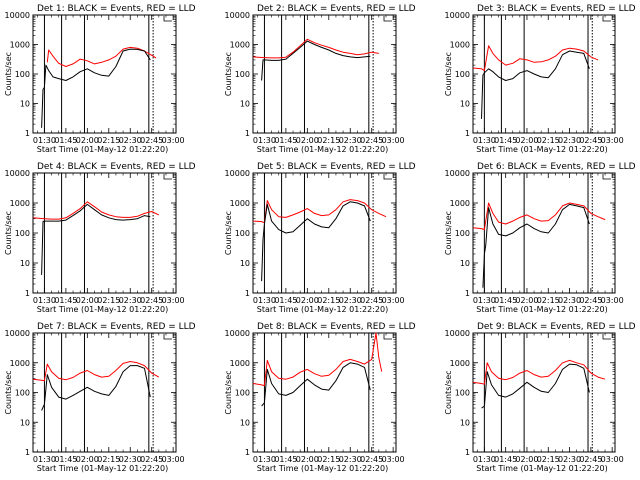  What do you see at coordinates (556, 167) in the screenshot?
I see `panel-title: Det 6: BLACK = Events, RED = LLD` at bounding box center [556, 167].